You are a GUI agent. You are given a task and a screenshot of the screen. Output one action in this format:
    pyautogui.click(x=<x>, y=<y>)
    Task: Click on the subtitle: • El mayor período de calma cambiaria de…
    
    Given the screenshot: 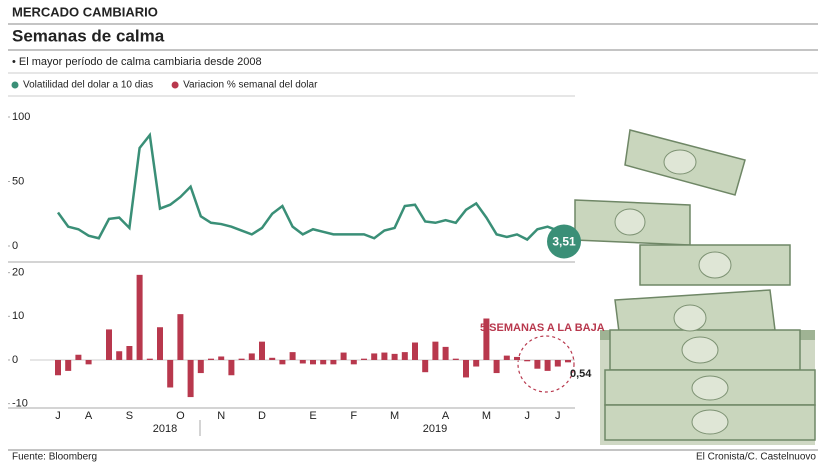 What is the action you would take?
    pyautogui.click(x=137, y=62)
    